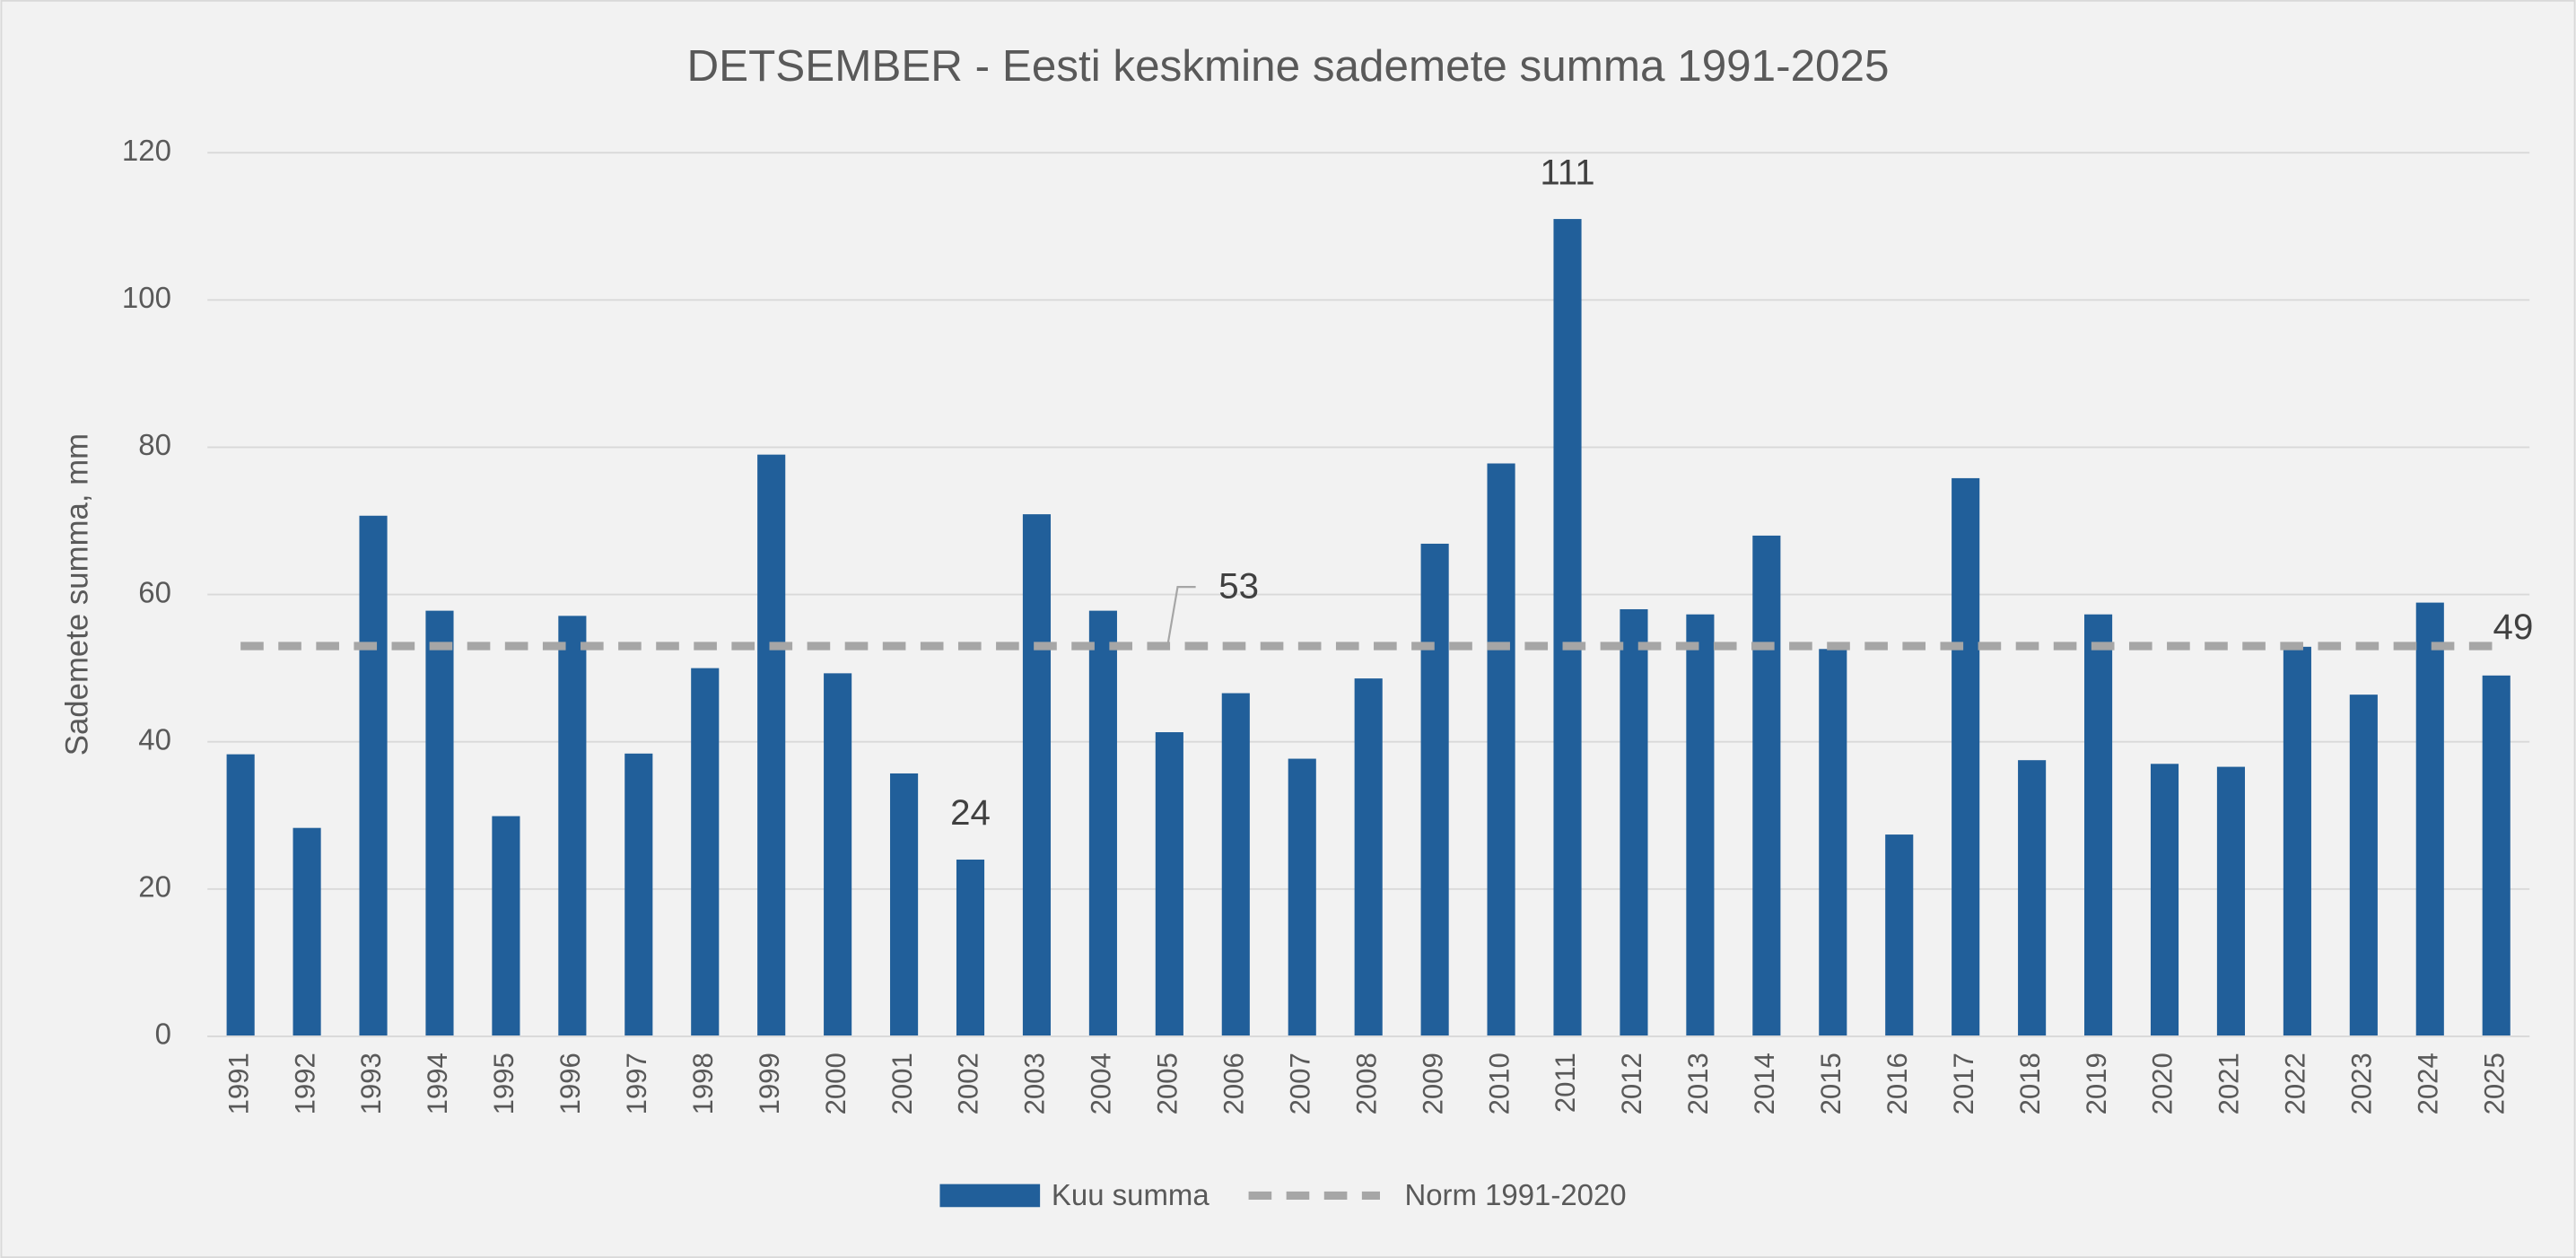  I want to click on y-tick-label: 40, so click(154, 739).